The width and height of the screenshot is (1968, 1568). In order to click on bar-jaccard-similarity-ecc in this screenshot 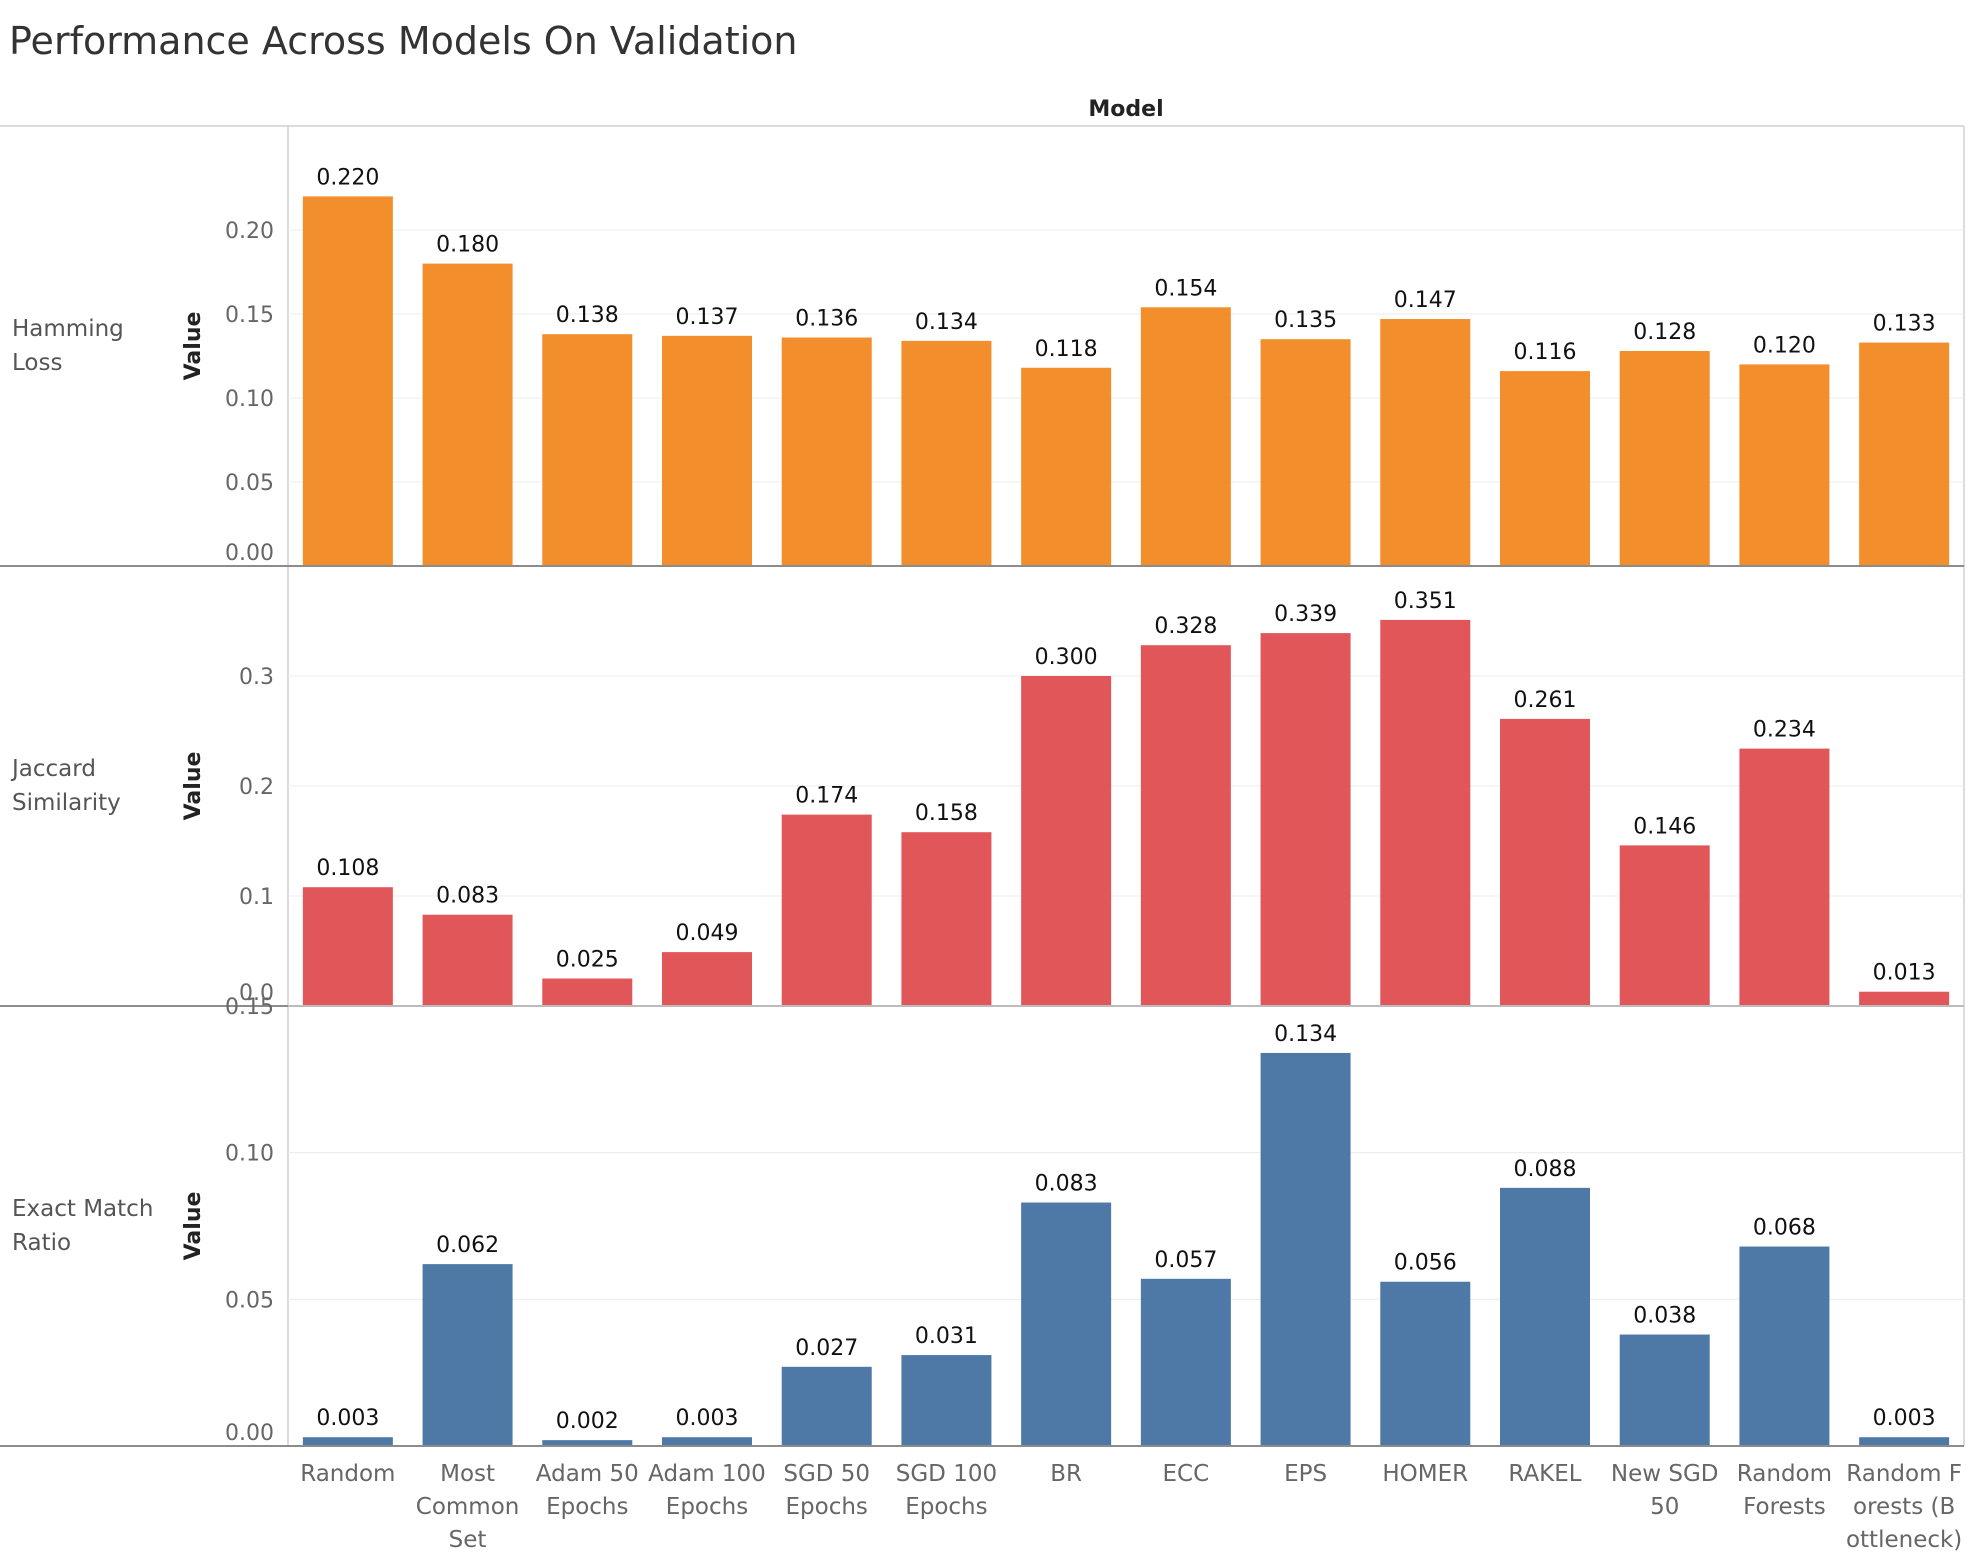, I will do `click(1185, 825)`.